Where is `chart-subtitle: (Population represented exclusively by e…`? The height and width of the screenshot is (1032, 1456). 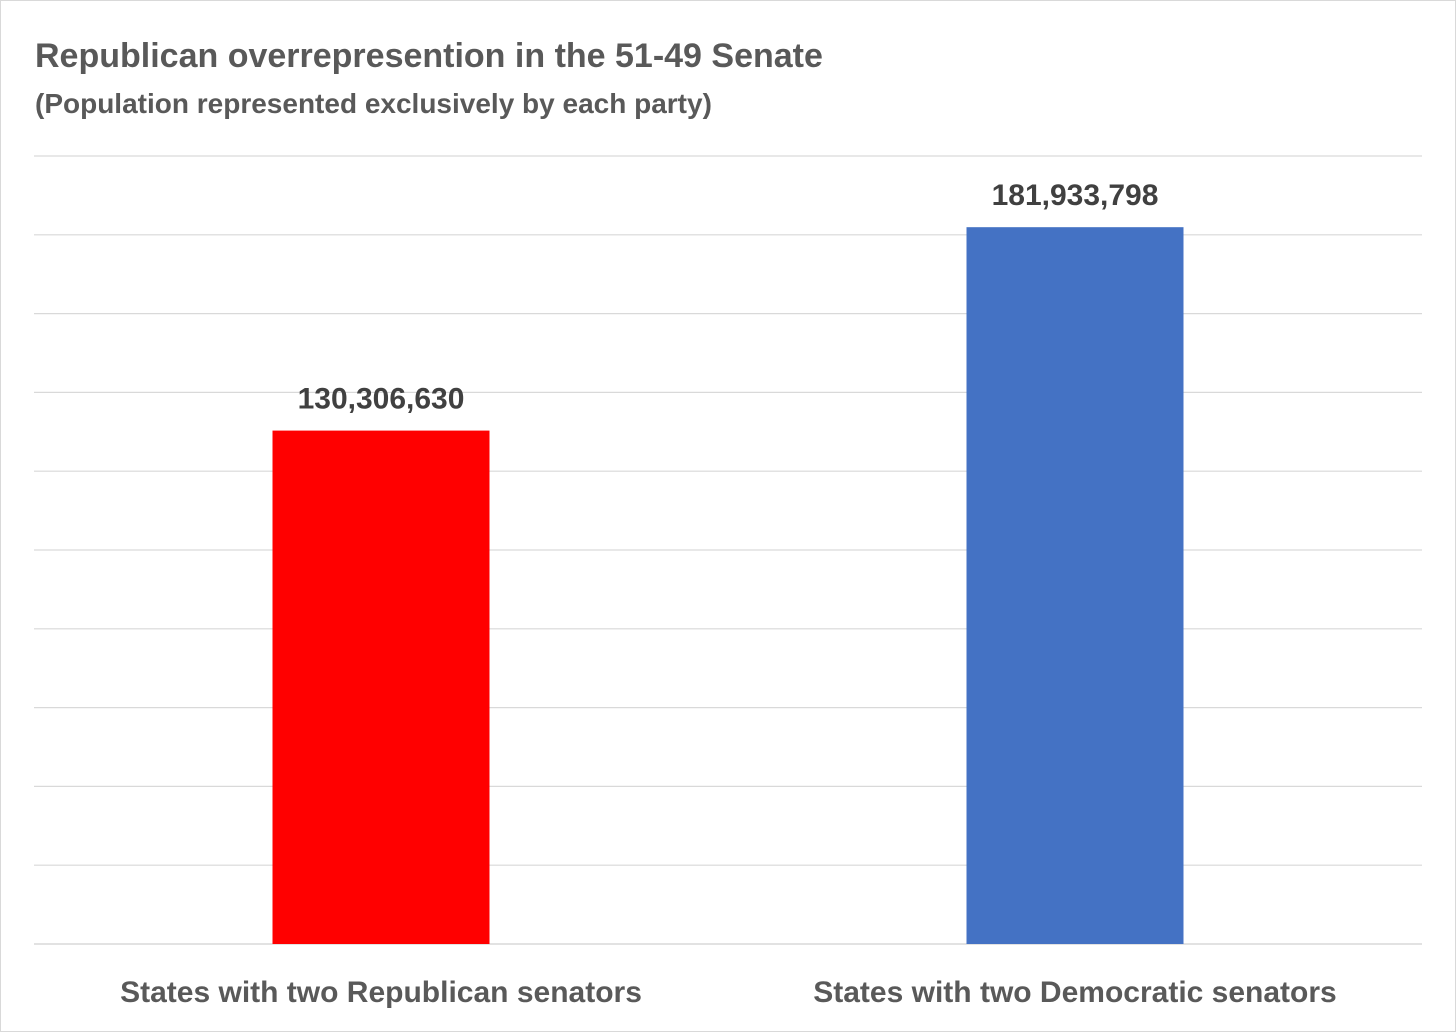
chart-subtitle: (Population represented exclusively by e… is located at coordinates (373, 103).